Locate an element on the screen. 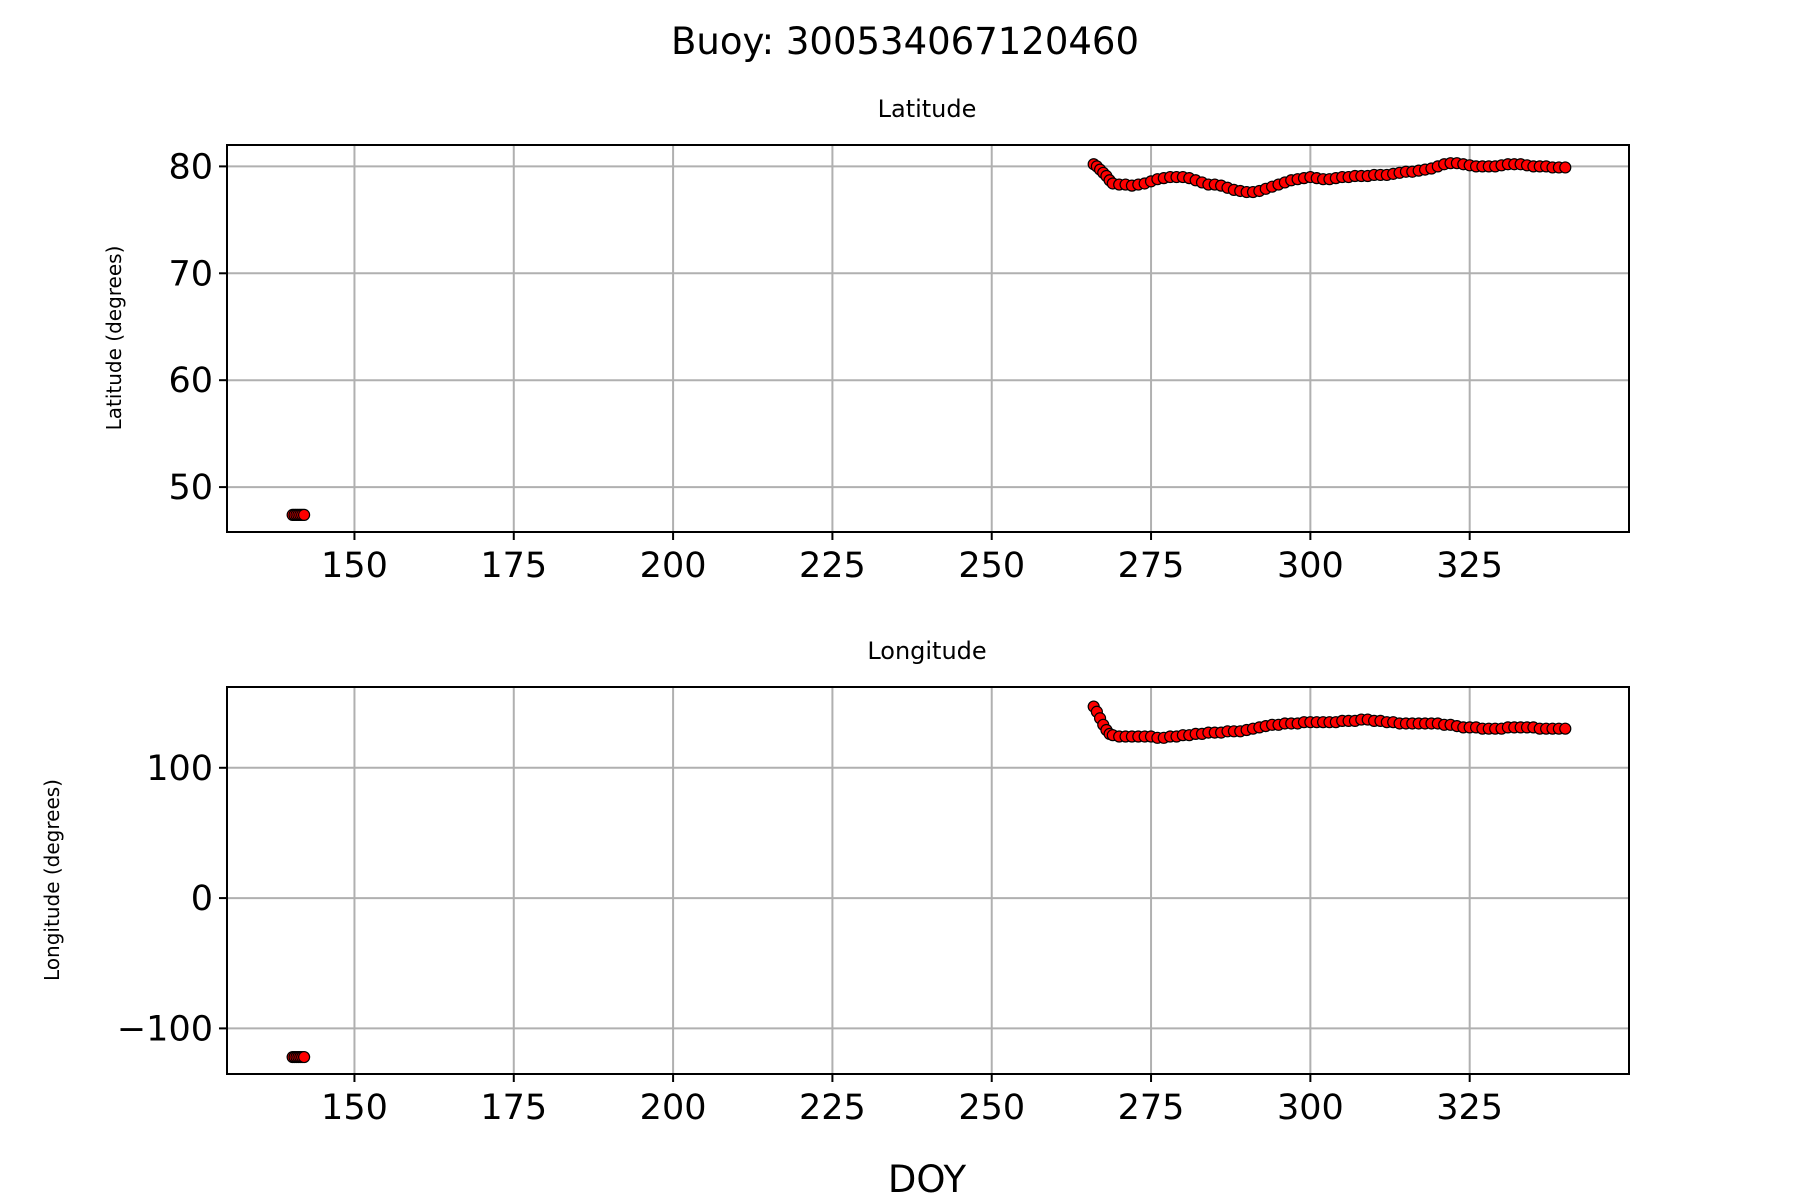 The image size is (1800, 1200). longitude-x-tick-label: 275 is located at coordinates (1151, 1108).